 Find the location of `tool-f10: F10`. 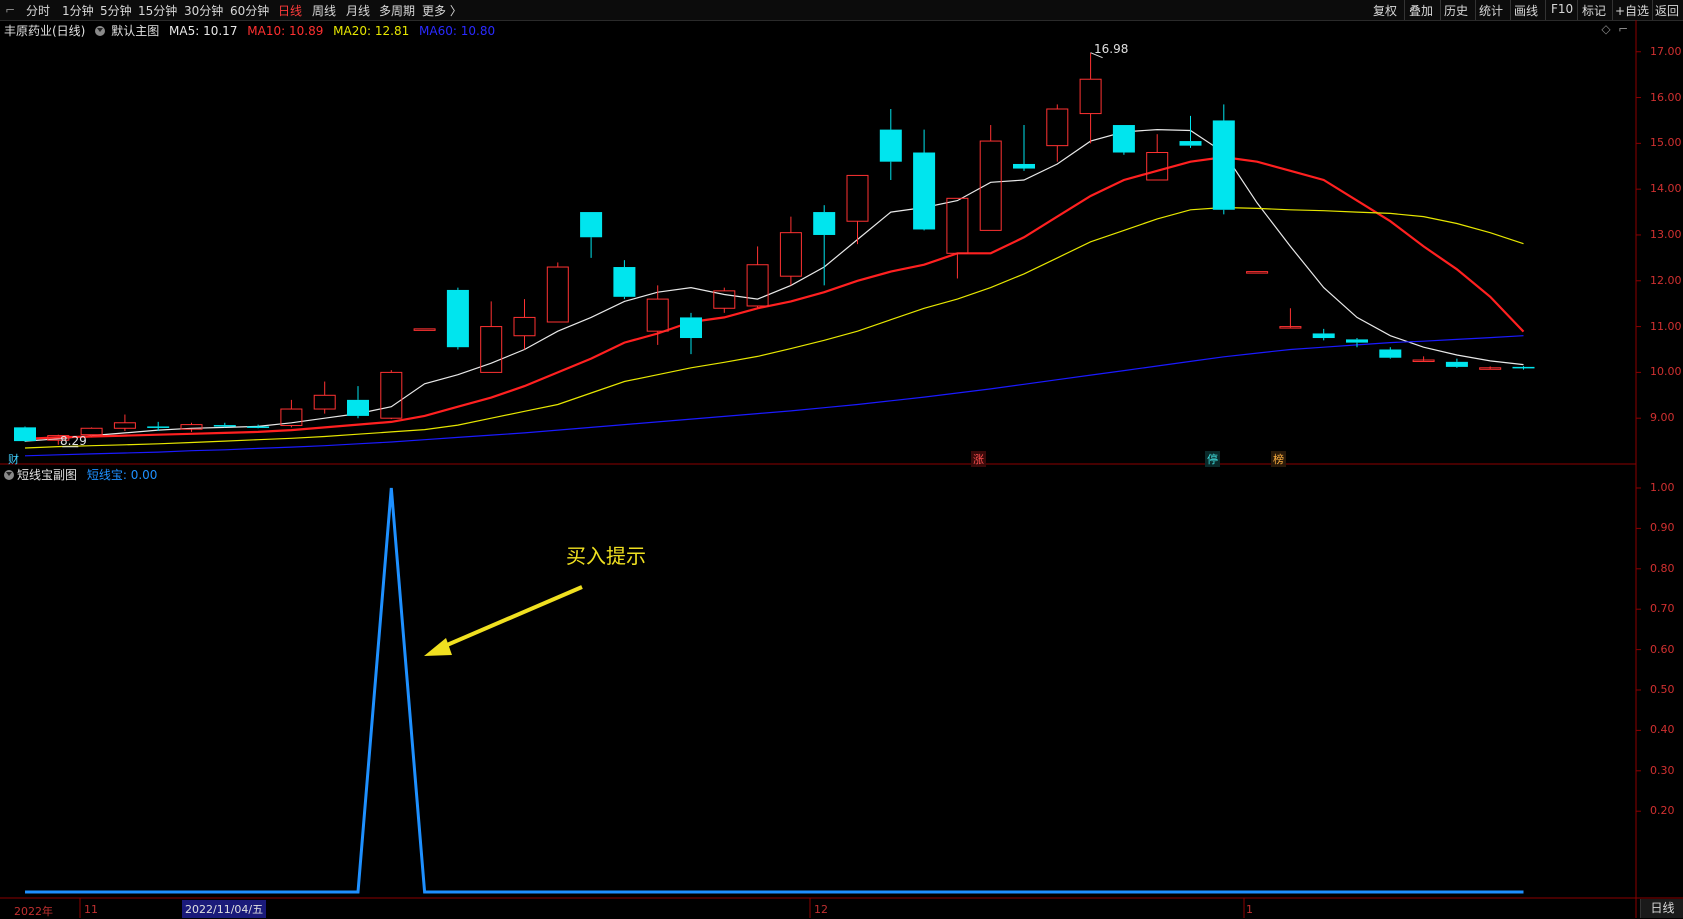

tool-f10: F10 is located at coordinates (1562, 9).